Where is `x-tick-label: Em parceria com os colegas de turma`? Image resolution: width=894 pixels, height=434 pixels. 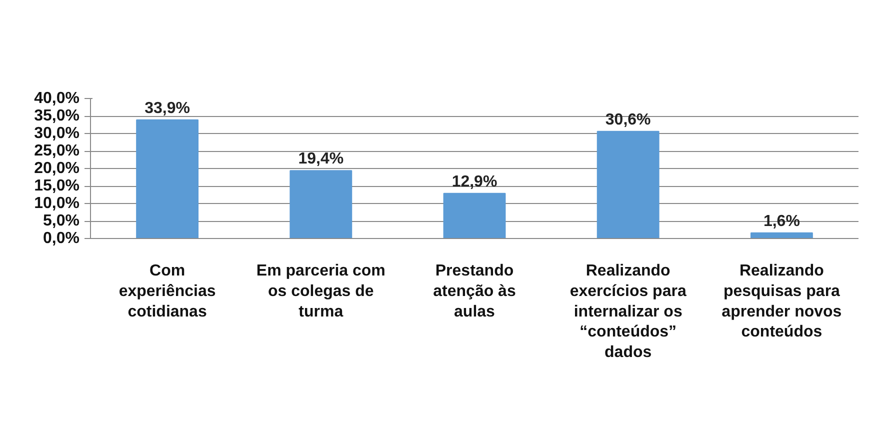 x-tick-label: Em parceria com os colegas de turma is located at coordinates (321, 291).